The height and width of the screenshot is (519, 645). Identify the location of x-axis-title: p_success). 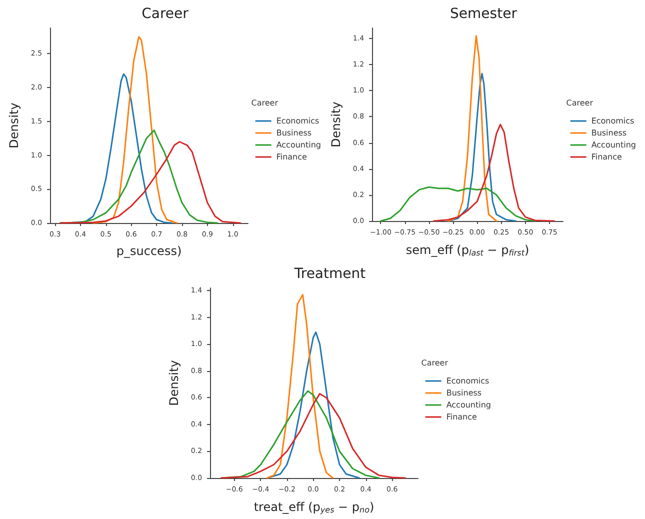
(149, 251).